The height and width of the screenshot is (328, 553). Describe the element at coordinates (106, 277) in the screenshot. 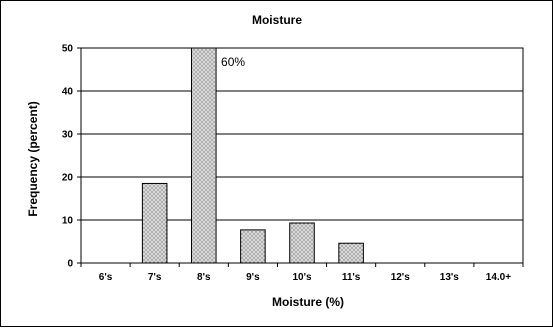

I see `x-tick-label: 6's` at that location.